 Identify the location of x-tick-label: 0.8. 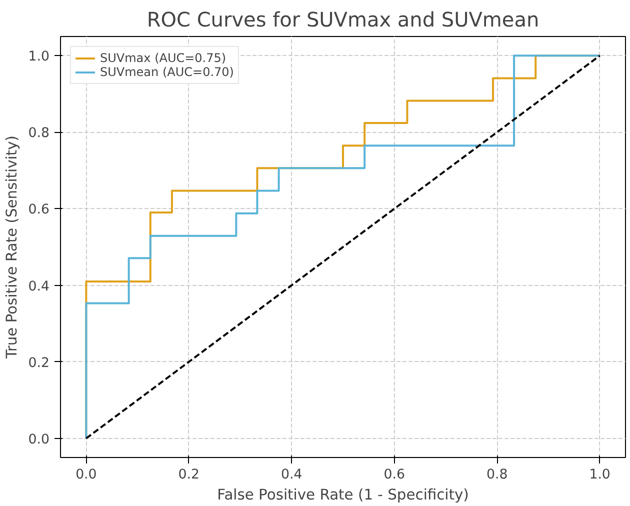
(497, 475).